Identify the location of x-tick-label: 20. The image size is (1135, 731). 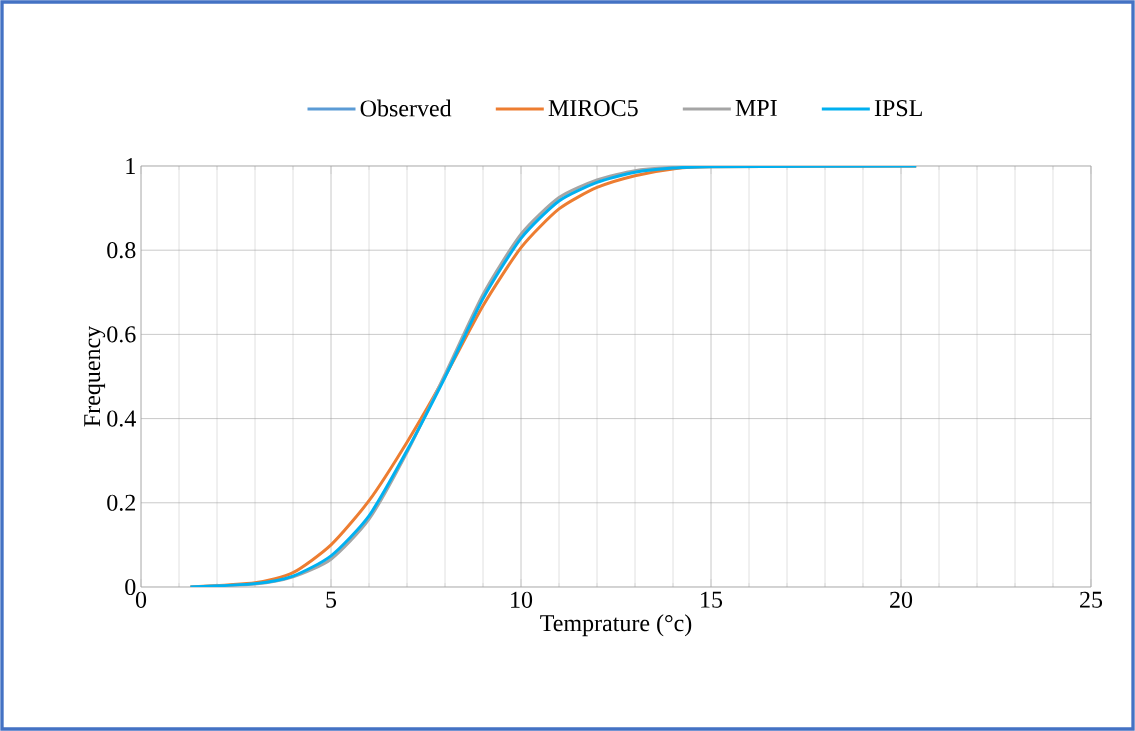
(901, 599).